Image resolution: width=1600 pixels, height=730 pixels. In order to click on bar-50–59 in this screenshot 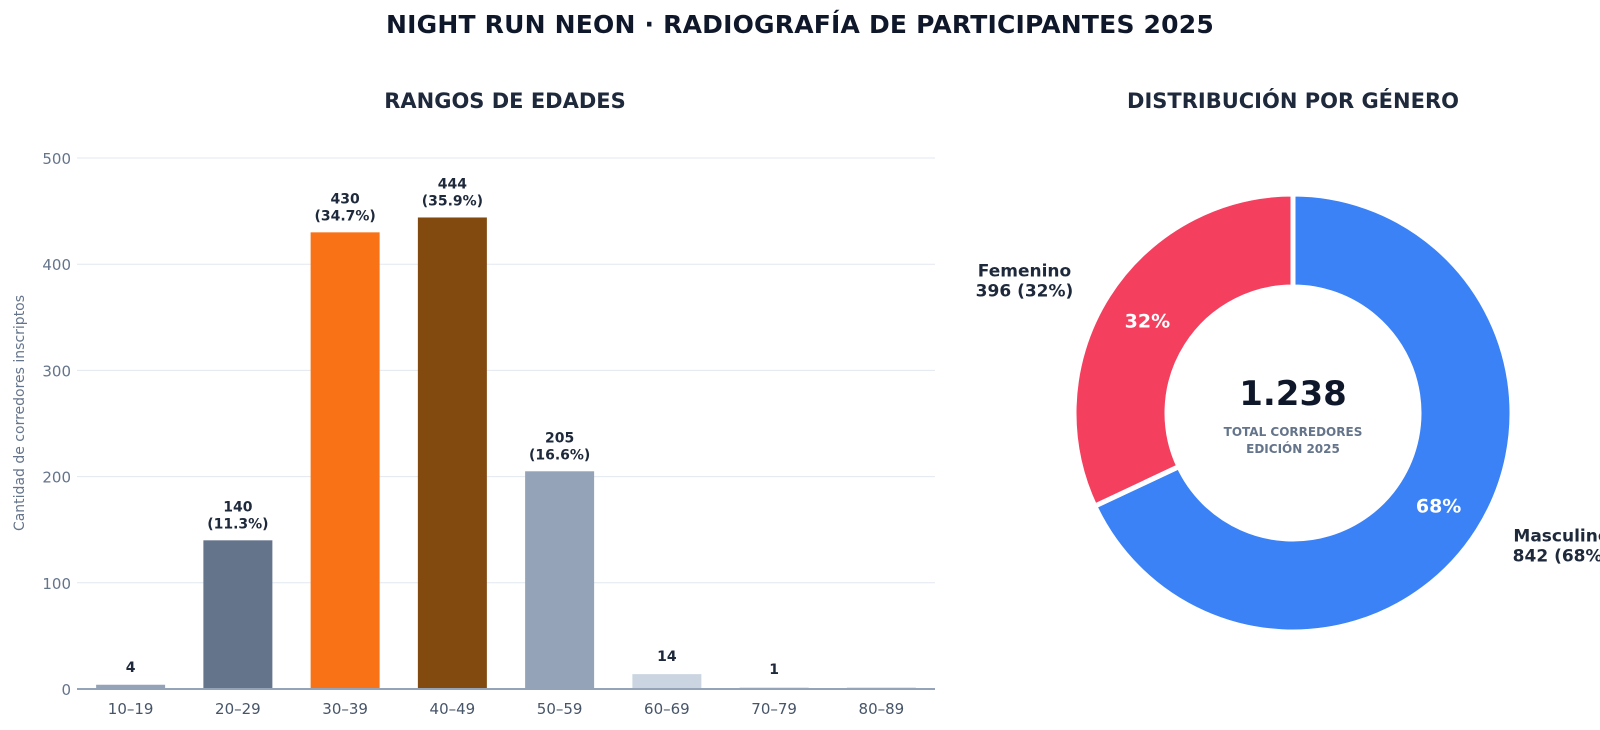, I will do `click(560, 580)`.